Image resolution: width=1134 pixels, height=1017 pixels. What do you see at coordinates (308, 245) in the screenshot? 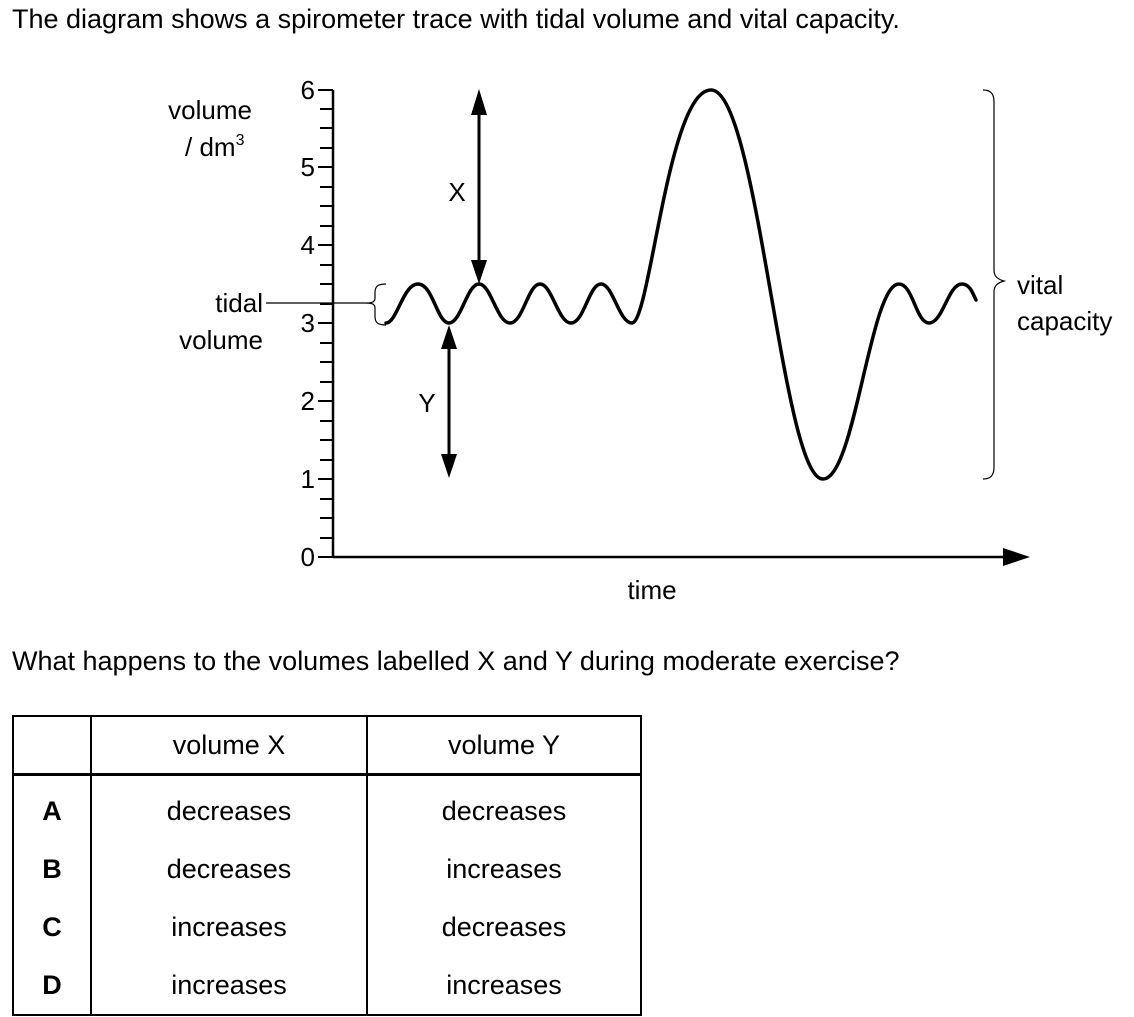
I see `y-tick-label-4: 4` at bounding box center [308, 245].